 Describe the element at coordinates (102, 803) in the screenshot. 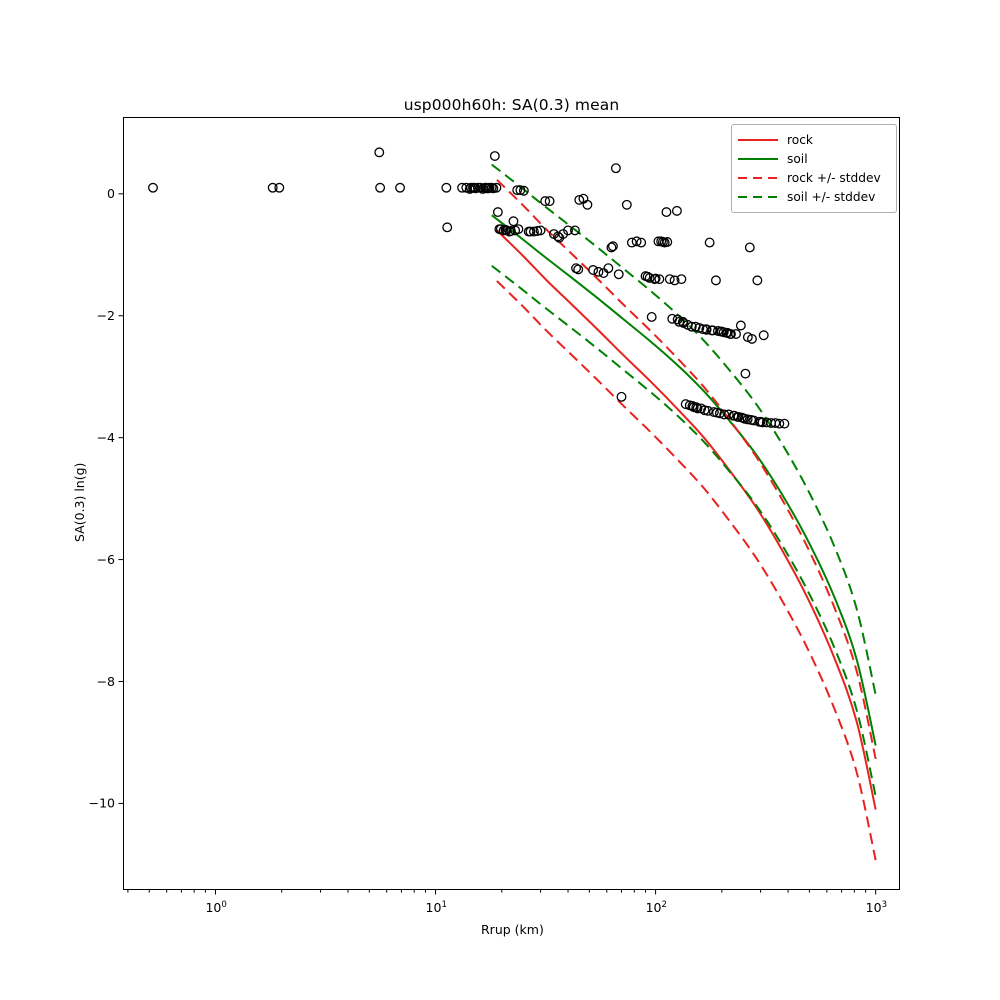

I see `svg-text: −10` at that location.